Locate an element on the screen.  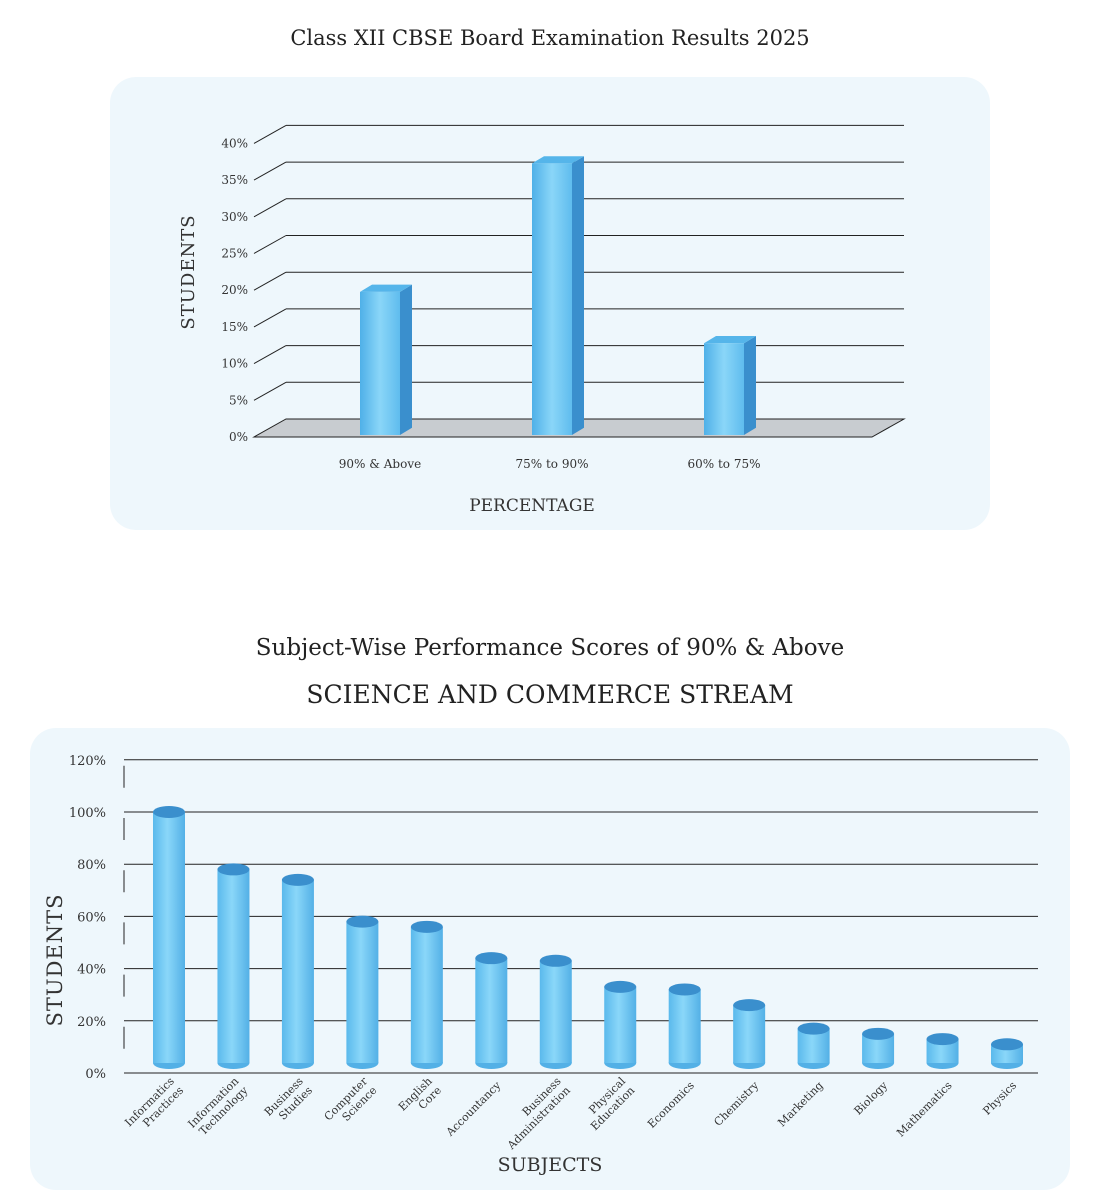
chart1-xtick-label: 60% to 75% is located at coordinates (723, 464).